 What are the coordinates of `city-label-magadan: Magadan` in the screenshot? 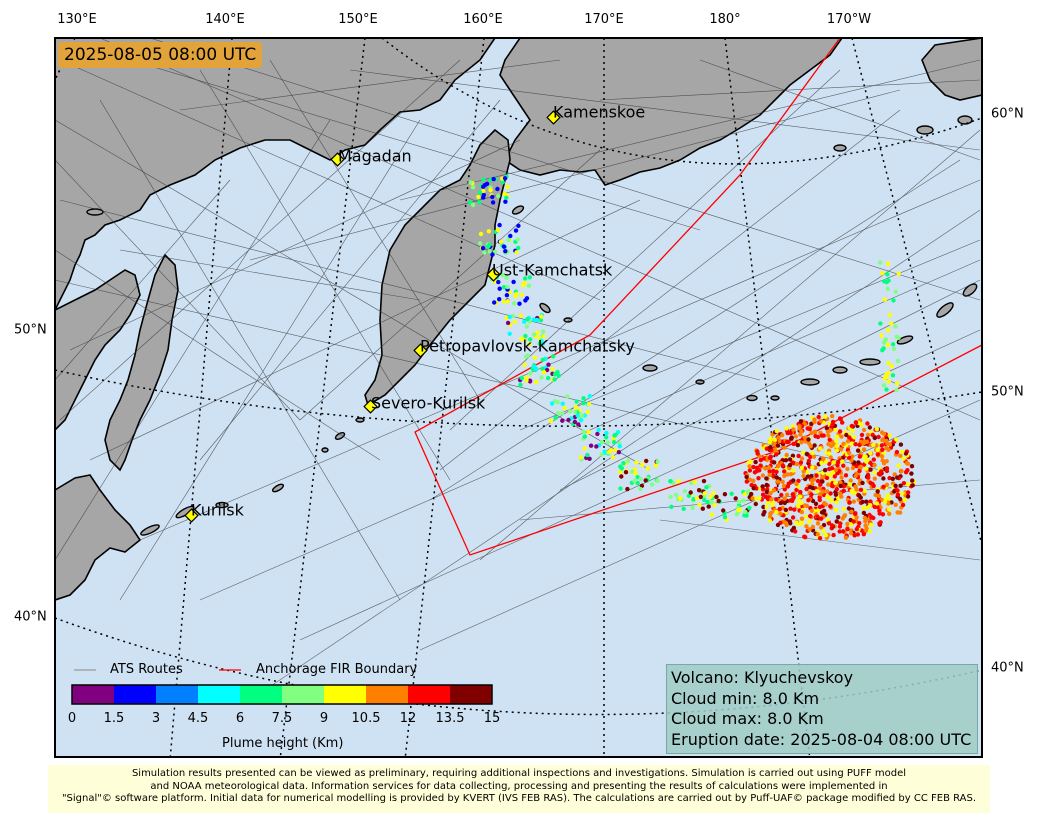 It's located at (375, 156).